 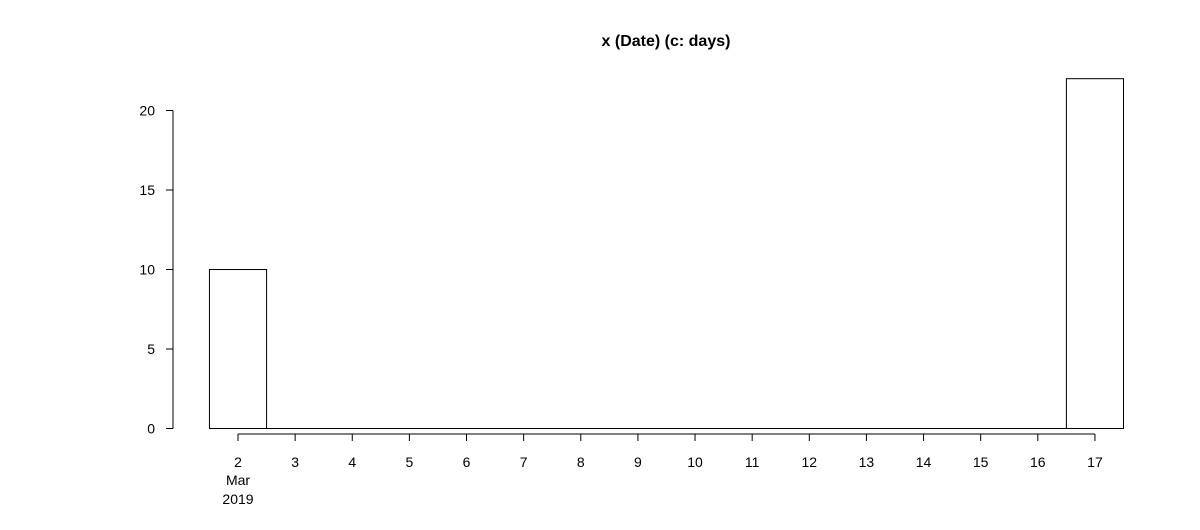 What do you see at coordinates (151, 349) in the screenshot?
I see `y-tick-label-5: 5` at bounding box center [151, 349].